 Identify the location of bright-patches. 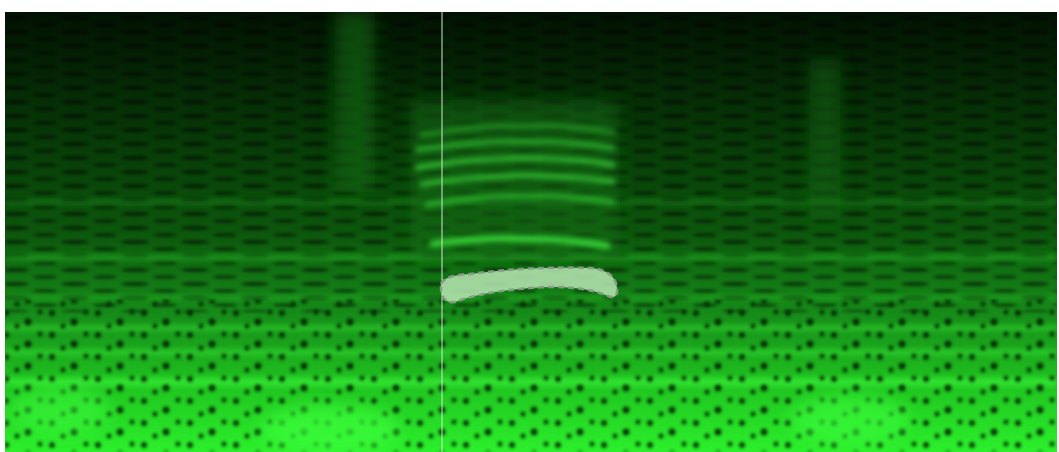
(460, 418).